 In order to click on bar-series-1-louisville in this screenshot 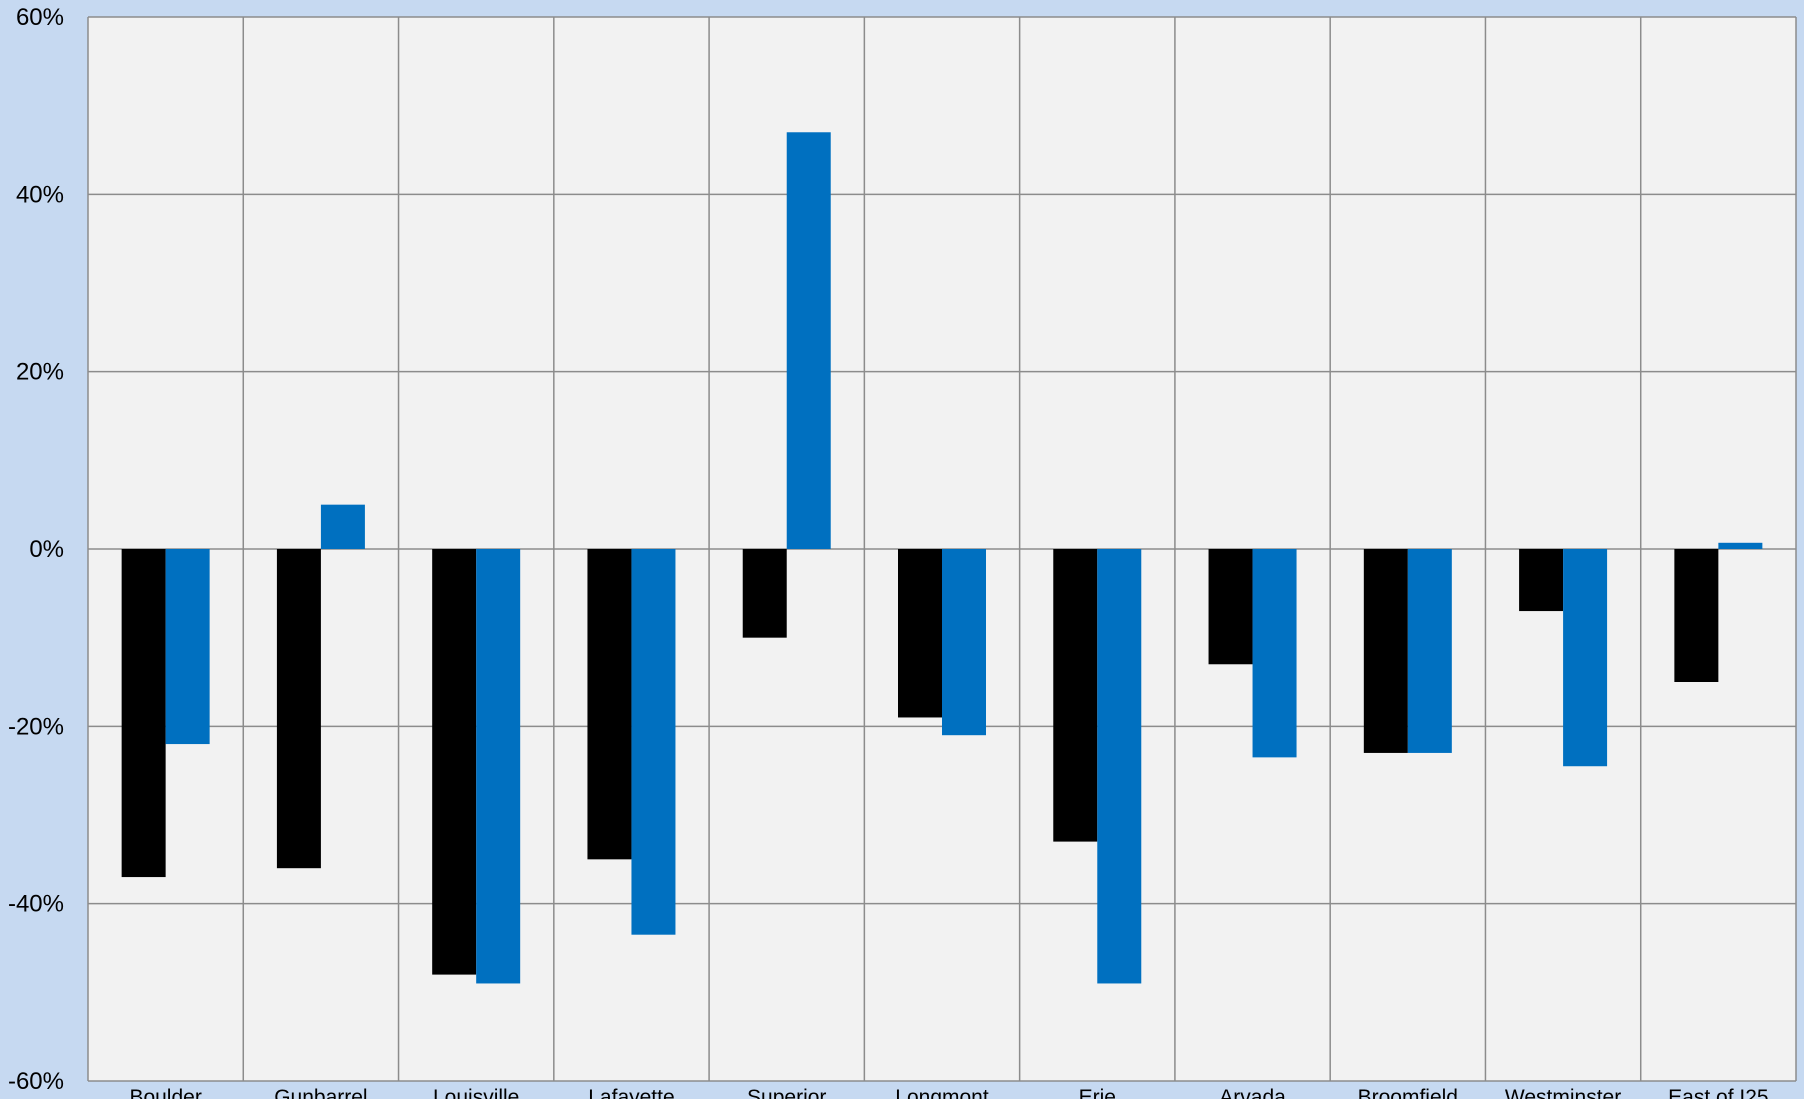, I will do `click(454, 762)`.